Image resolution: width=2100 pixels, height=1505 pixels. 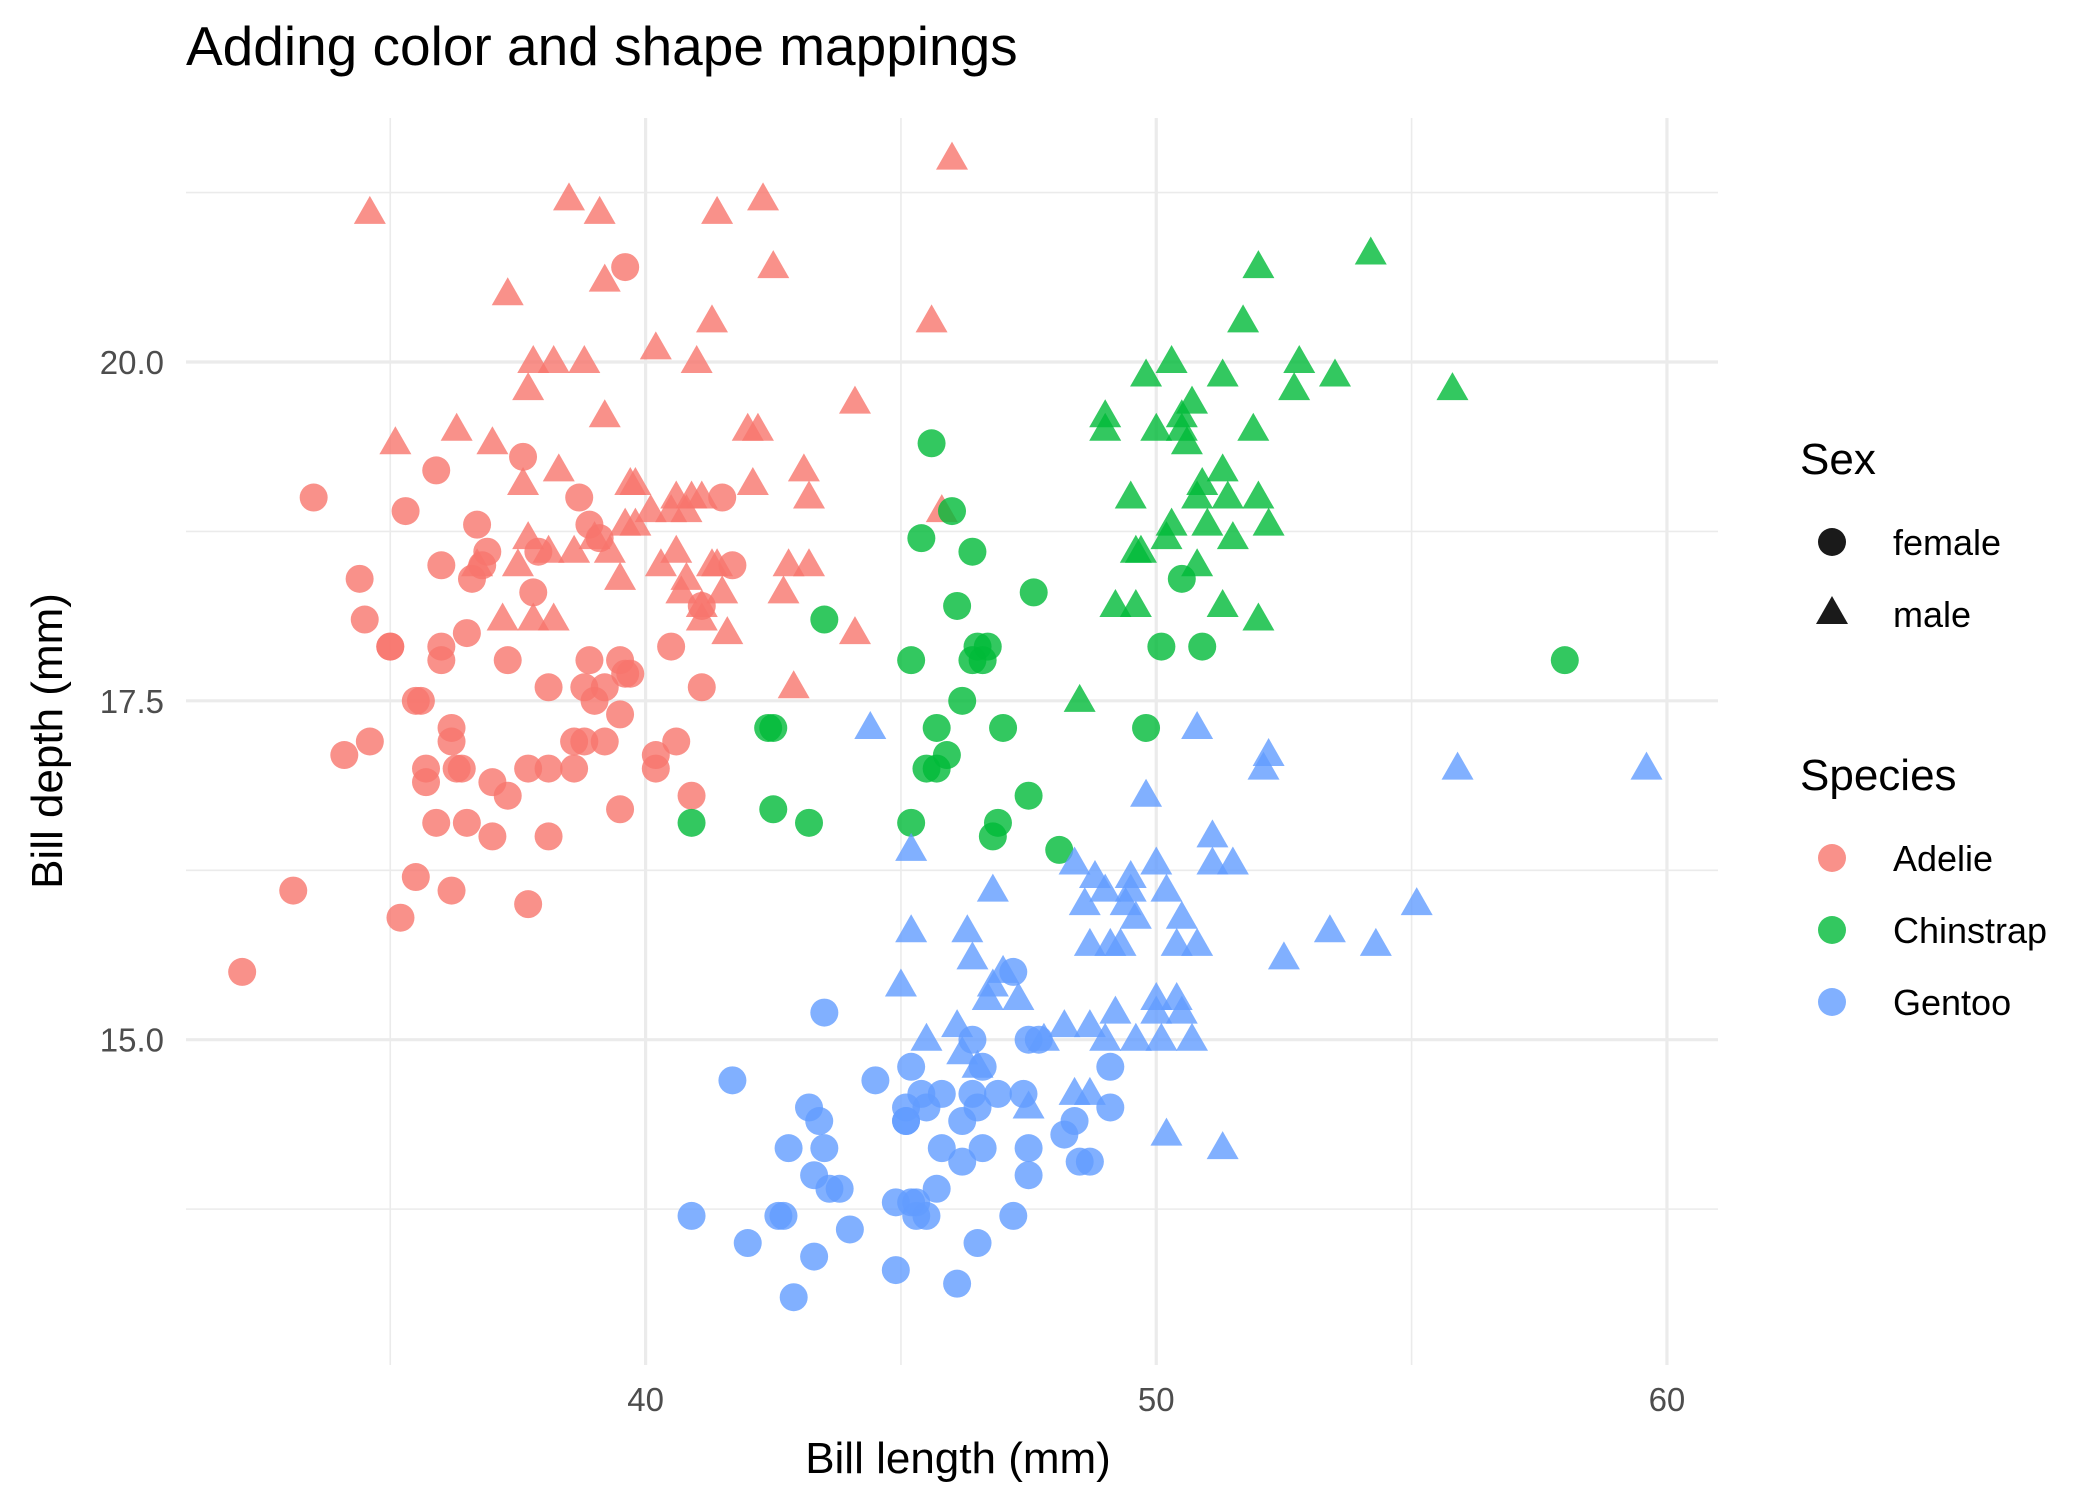 I want to click on series-adelie-male, so click(x=660, y=420).